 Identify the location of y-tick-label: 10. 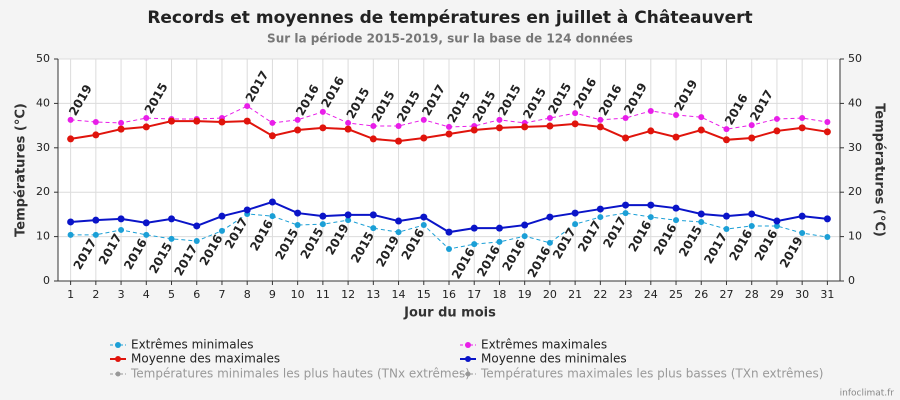
(43, 236).